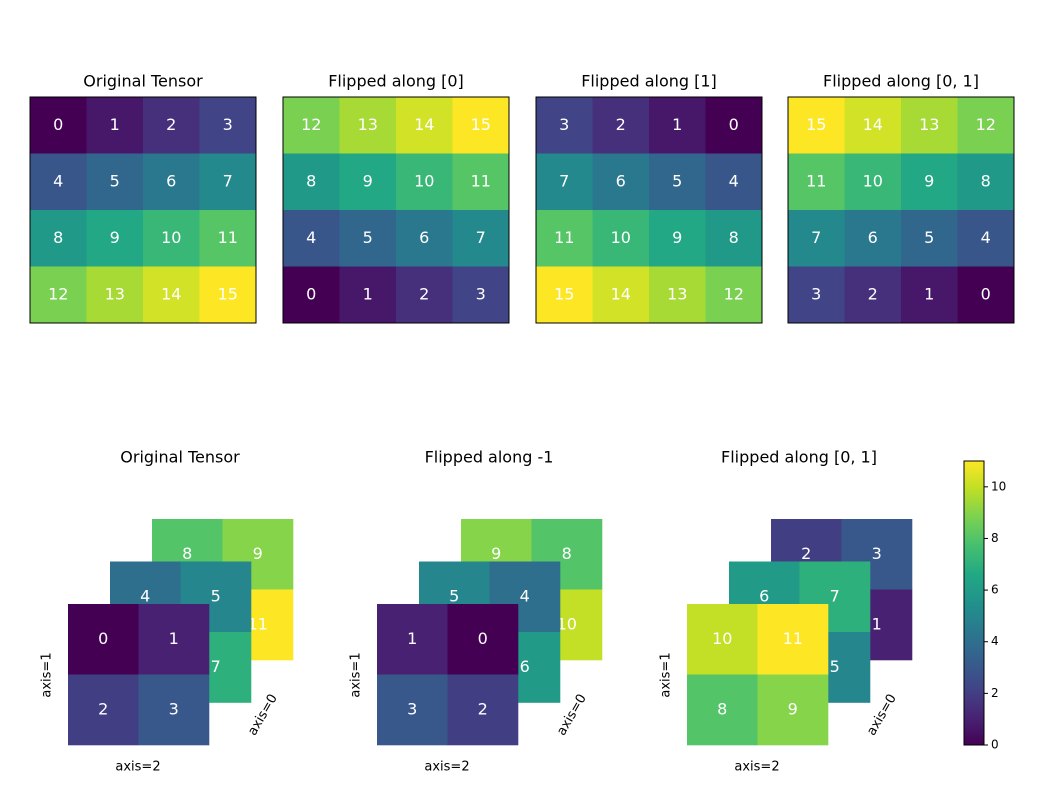  Describe the element at coordinates (756, 767) in the screenshot. I see `axis-label: axis=2` at that location.